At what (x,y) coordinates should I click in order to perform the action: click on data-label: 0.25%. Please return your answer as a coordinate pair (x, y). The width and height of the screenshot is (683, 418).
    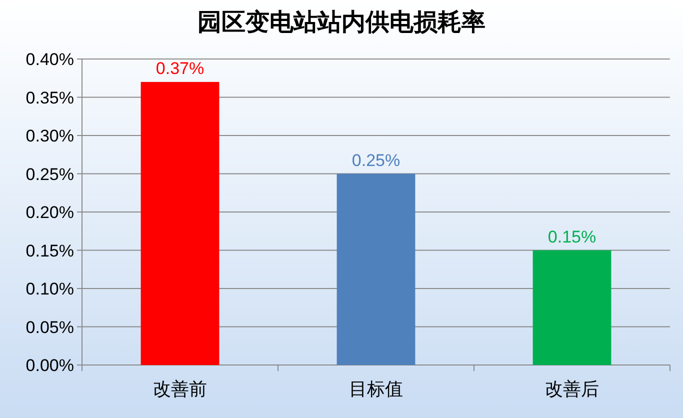
    Looking at the image, I should click on (376, 160).